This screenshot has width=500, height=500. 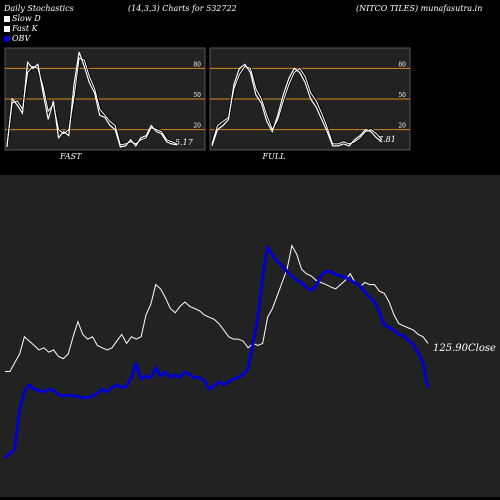 What do you see at coordinates (387, 139) in the screenshot?
I see `full-last-value: 7.81` at bounding box center [387, 139].